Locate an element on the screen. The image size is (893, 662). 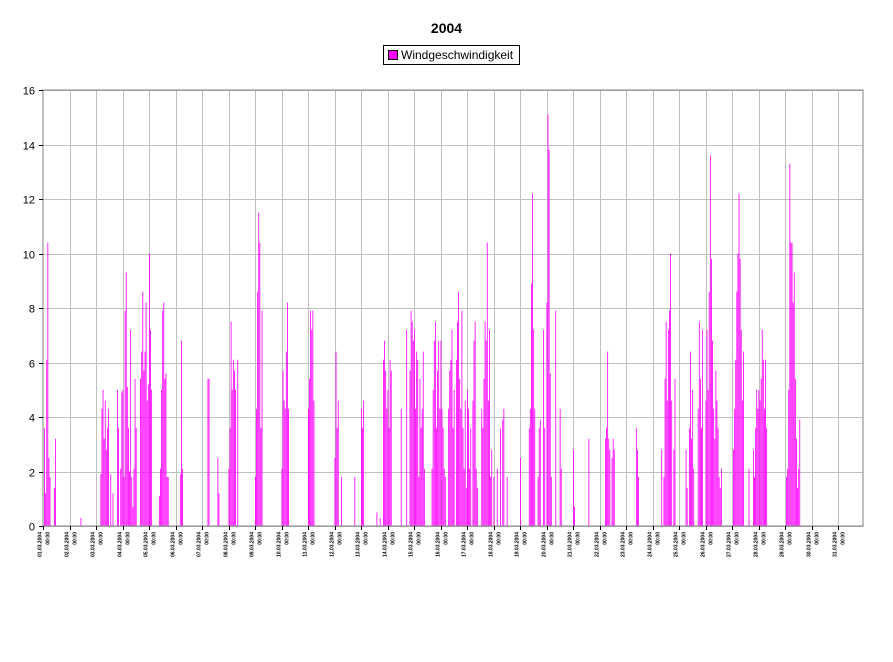
x-tick-label-date: 16.03.2004 is located at coordinates (439, 544).